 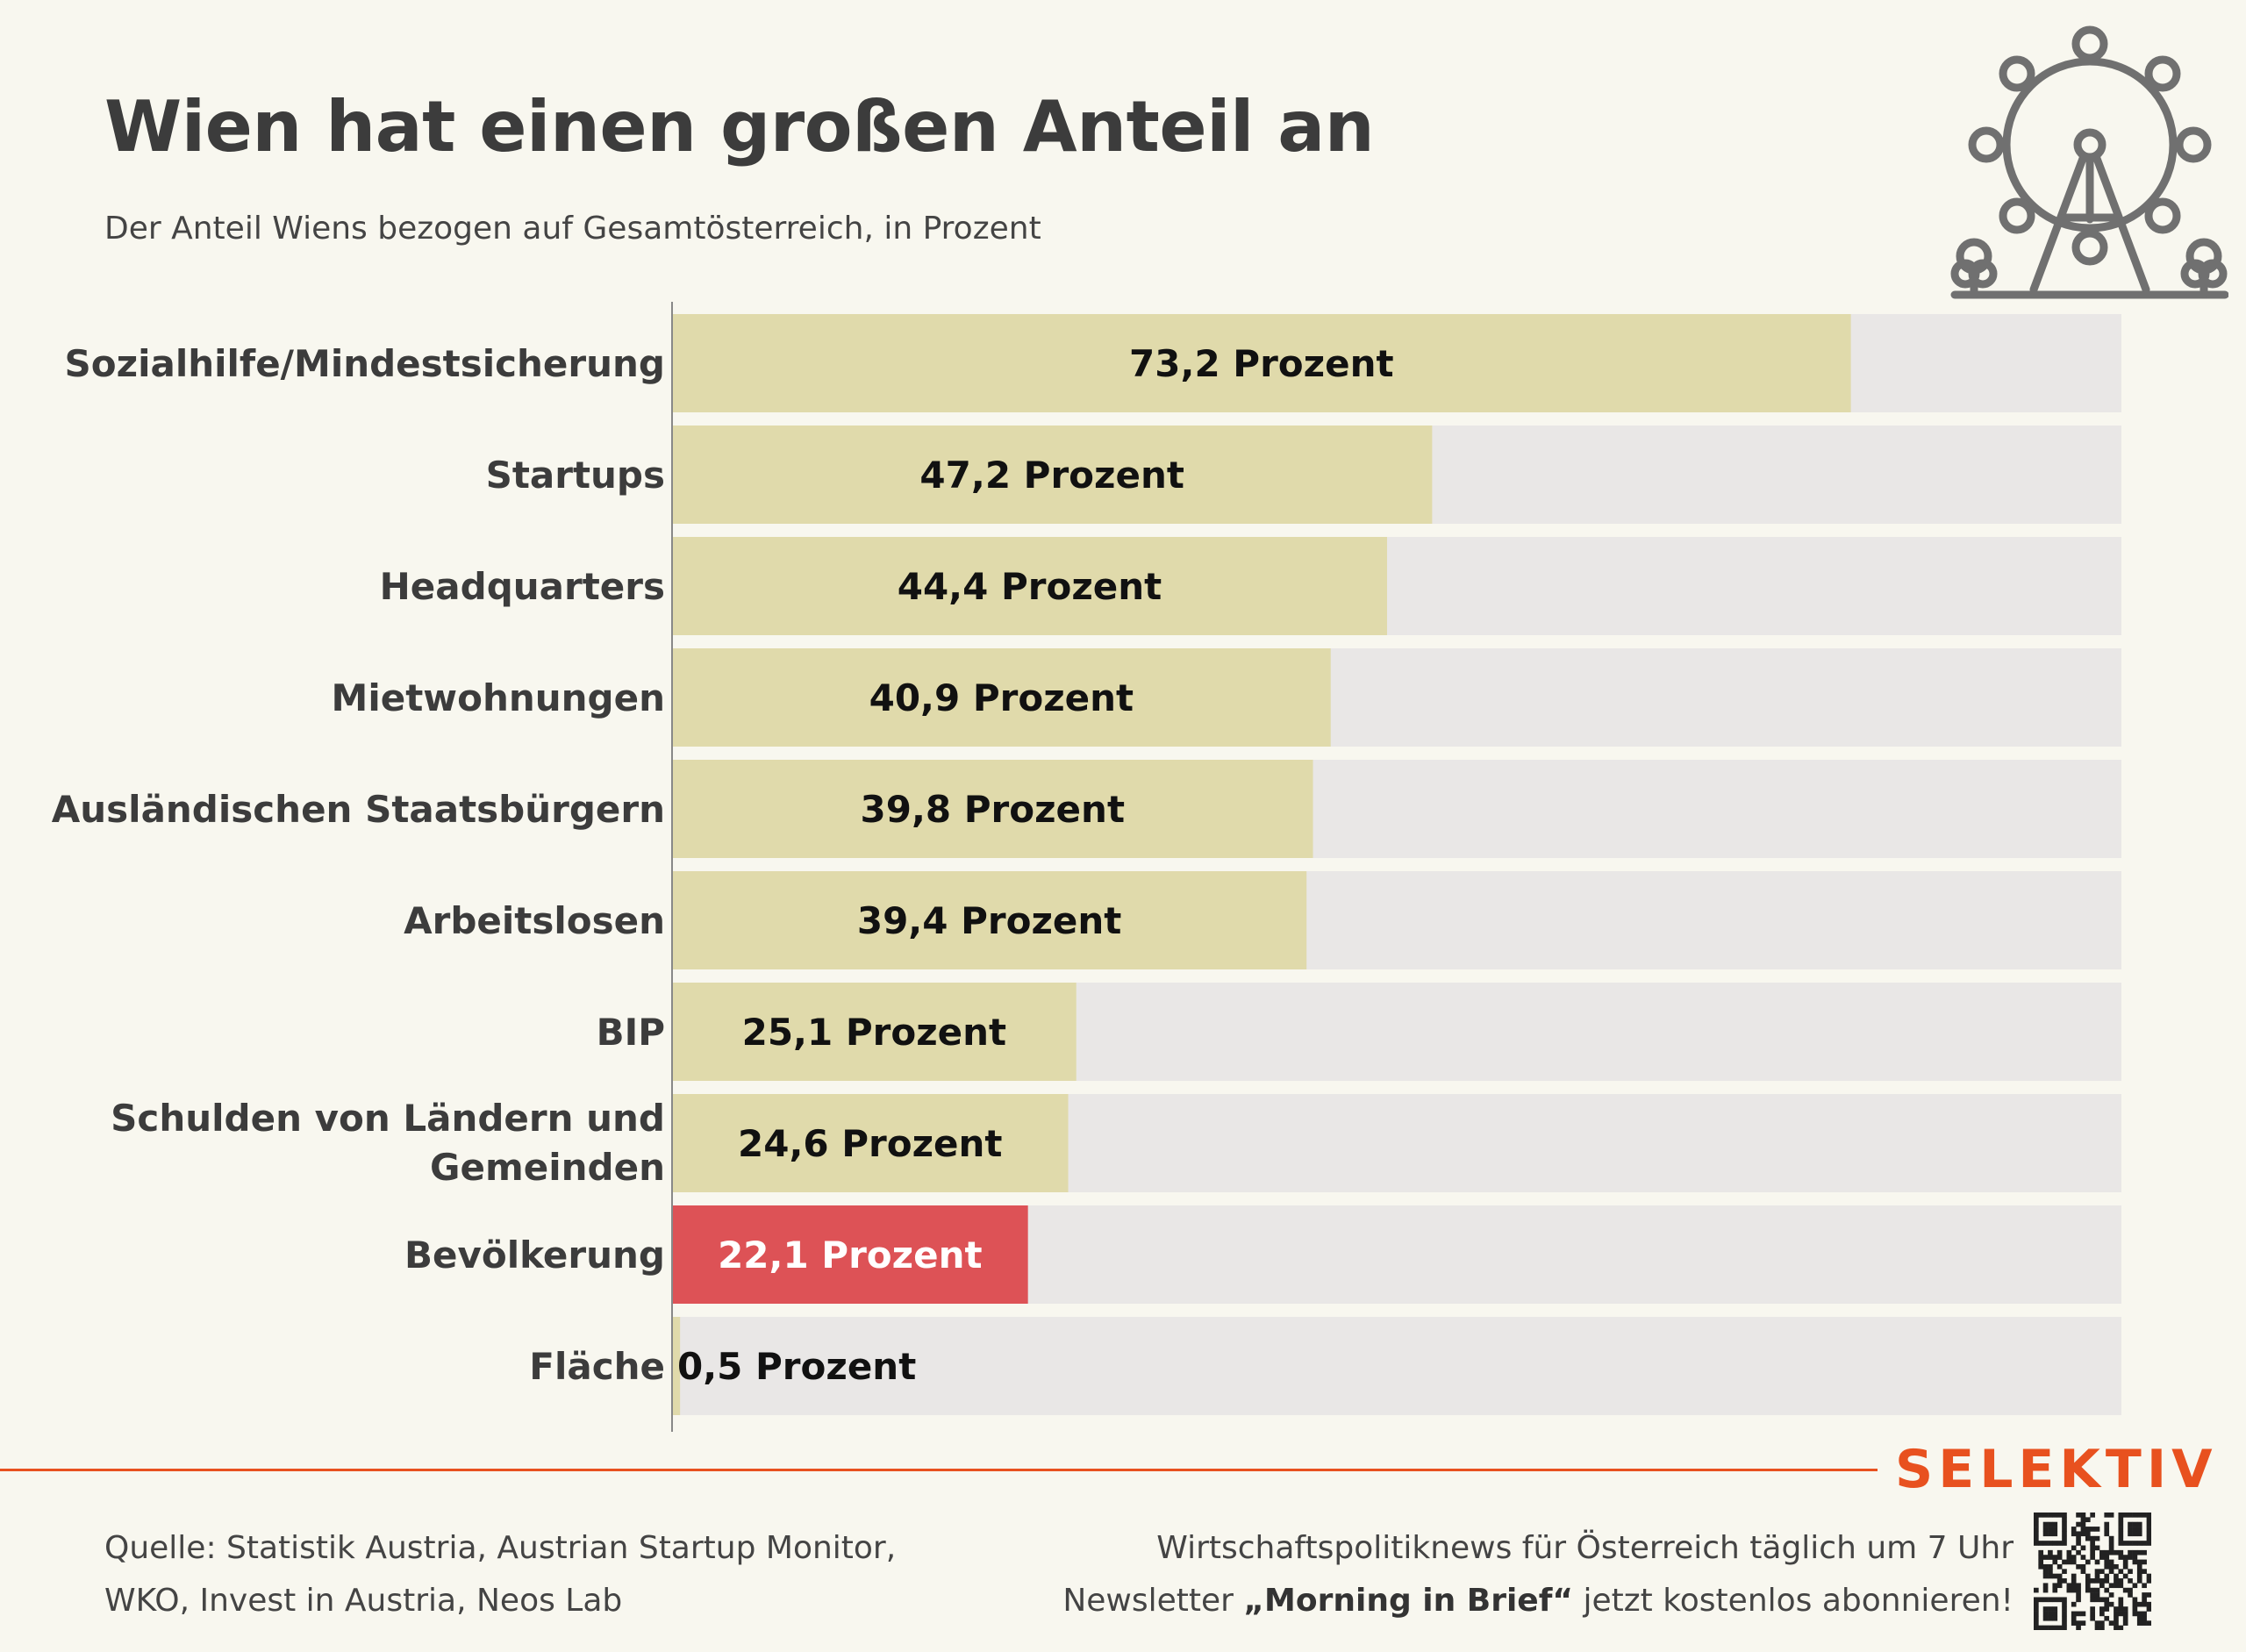 I want to click on qr-code-icon, so click(x=2092, y=1572).